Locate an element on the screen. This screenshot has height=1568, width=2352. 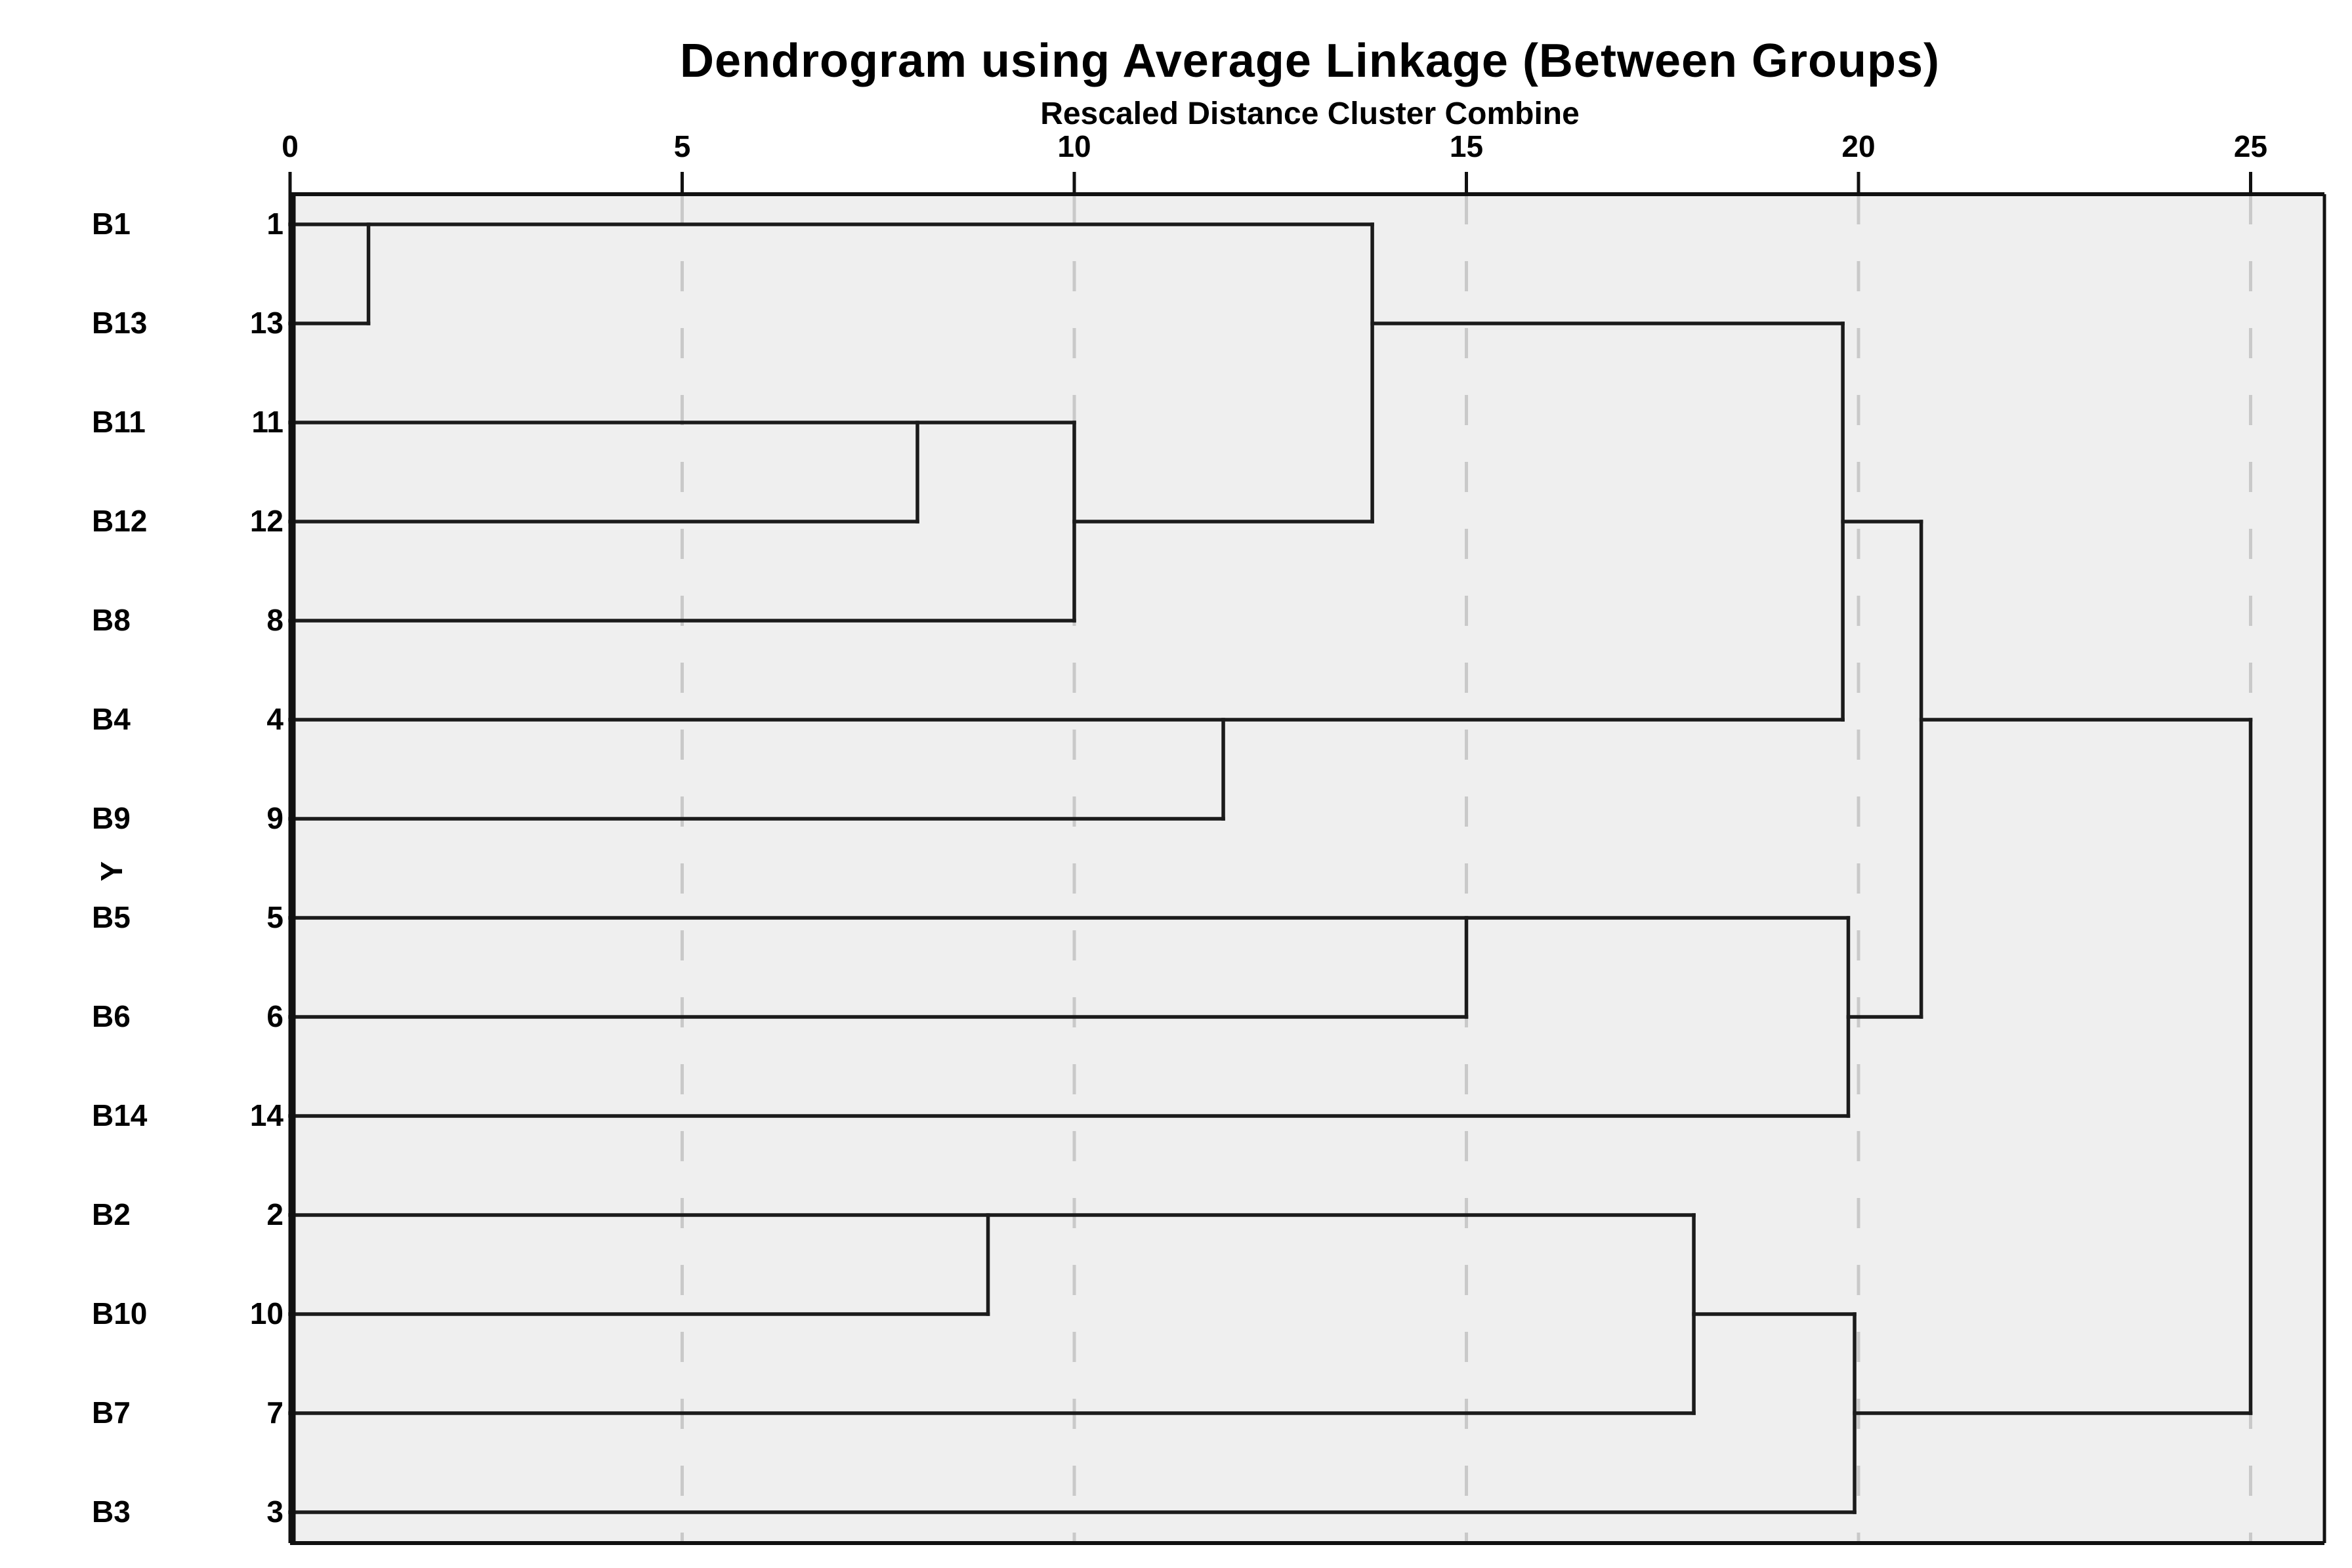
case-number: 8 is located at coordinates (275, 620).